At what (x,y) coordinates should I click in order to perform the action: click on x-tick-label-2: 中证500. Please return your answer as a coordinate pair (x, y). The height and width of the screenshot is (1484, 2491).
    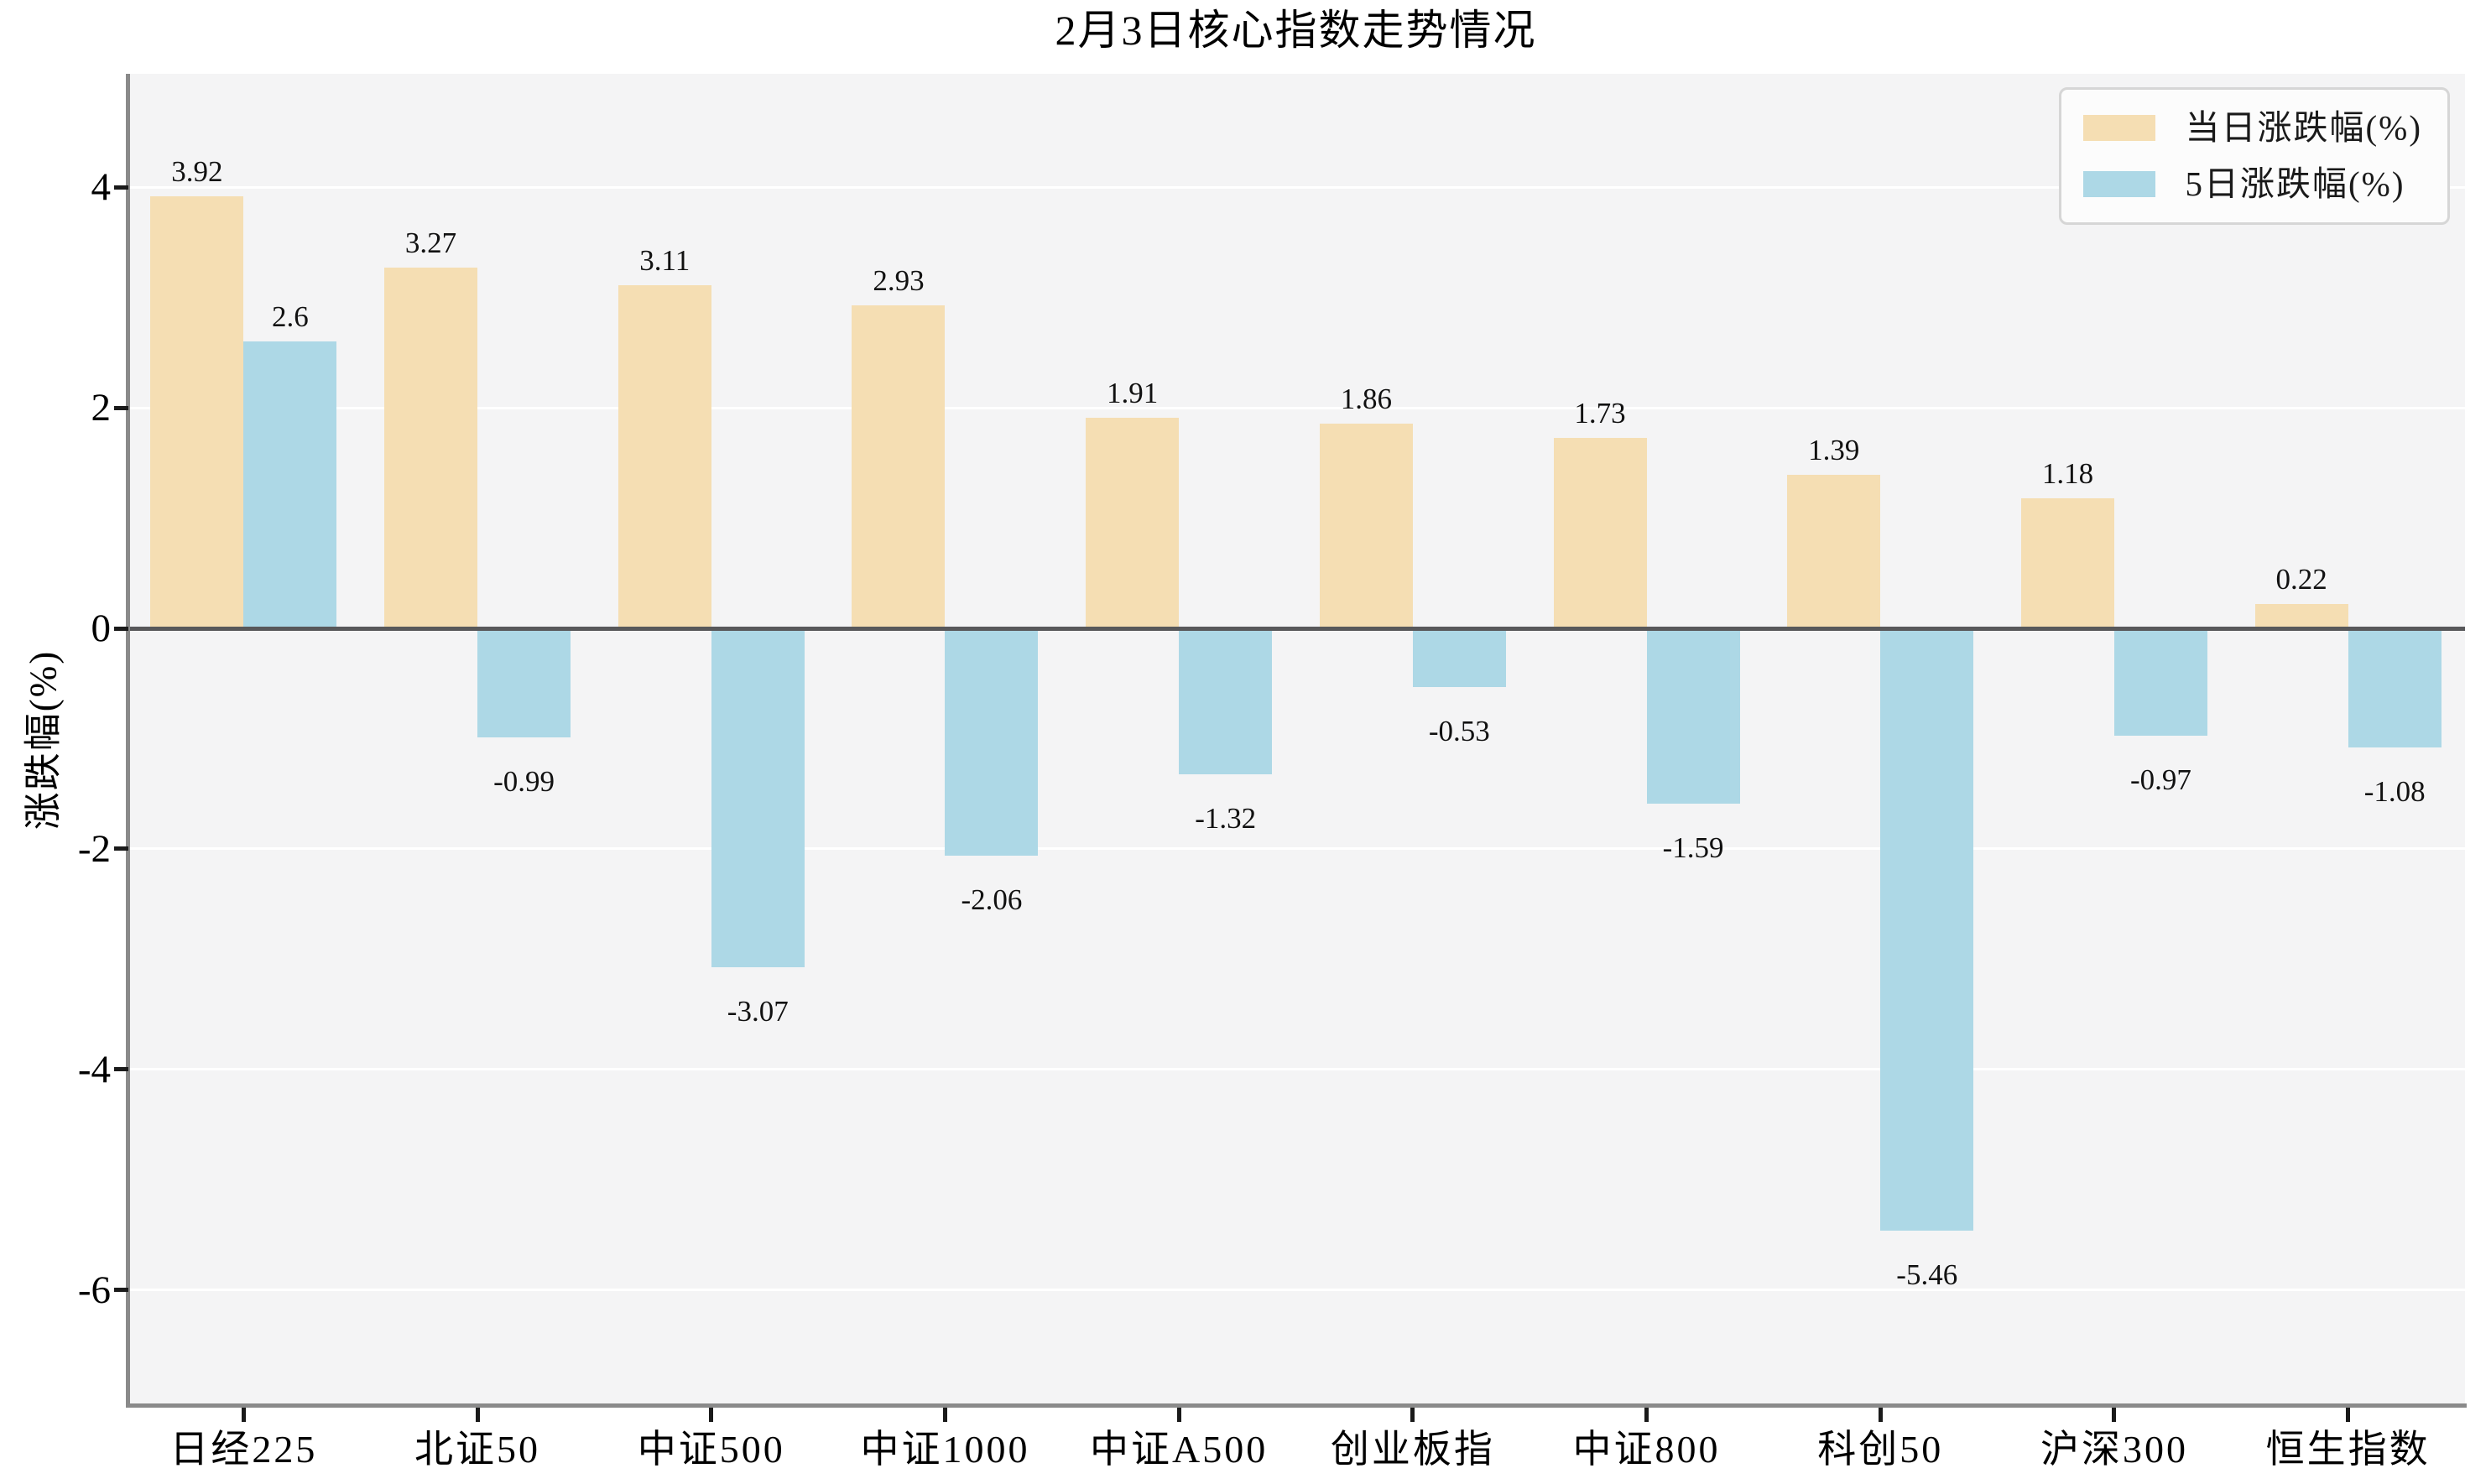
    Looking at the image, I should click on (711, 1449).